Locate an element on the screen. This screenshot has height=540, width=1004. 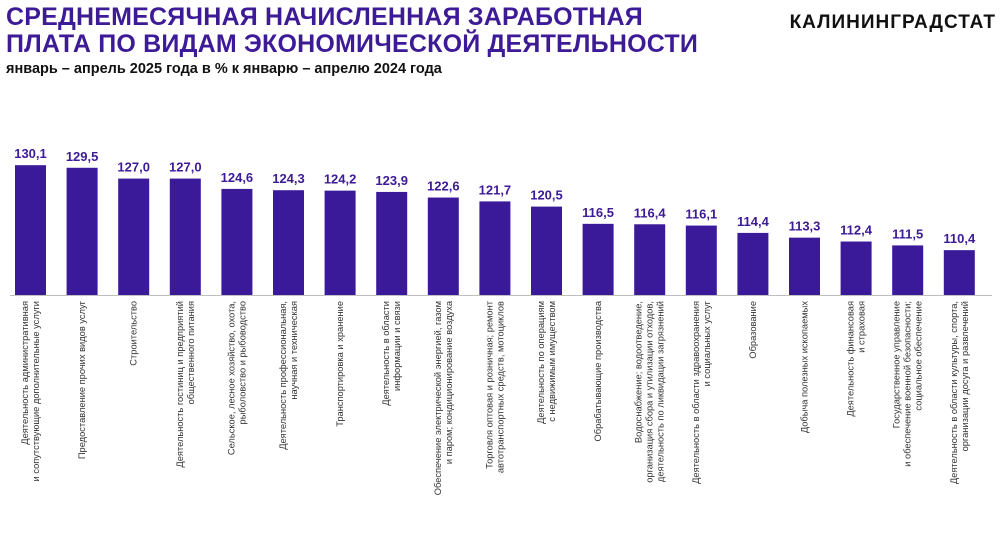
category-label: Строительство is located at coordinates (134, 333).